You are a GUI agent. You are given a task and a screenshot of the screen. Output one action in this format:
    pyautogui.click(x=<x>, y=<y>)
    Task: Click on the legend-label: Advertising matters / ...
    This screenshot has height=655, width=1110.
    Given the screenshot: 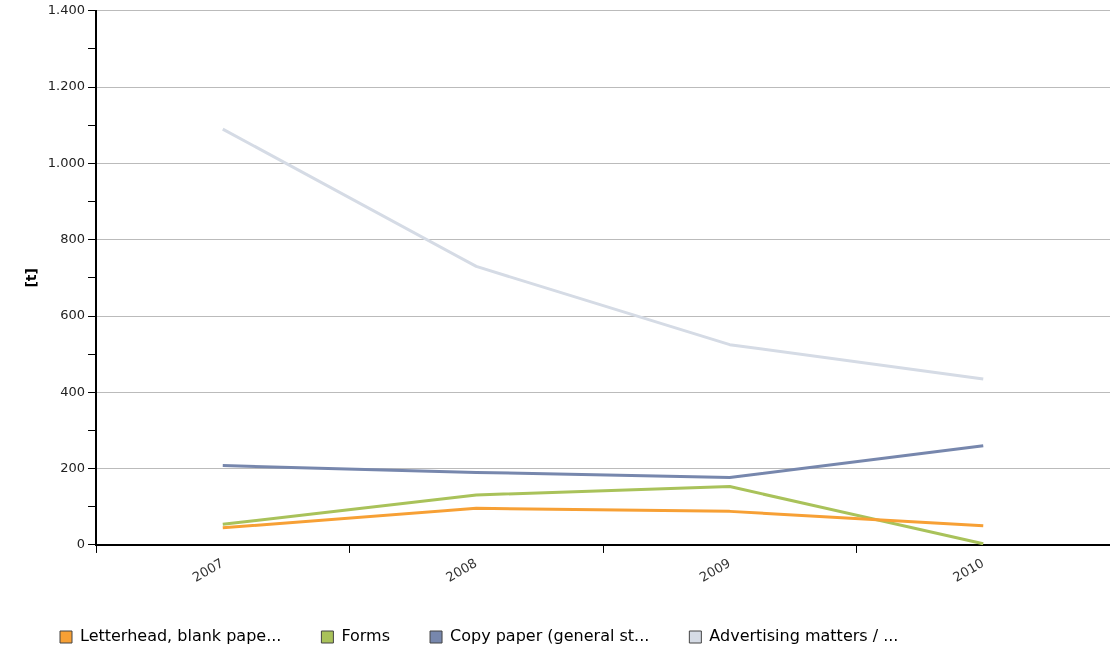 What is the action you would take?
    pyautogui.click(x=804, y=636)
    